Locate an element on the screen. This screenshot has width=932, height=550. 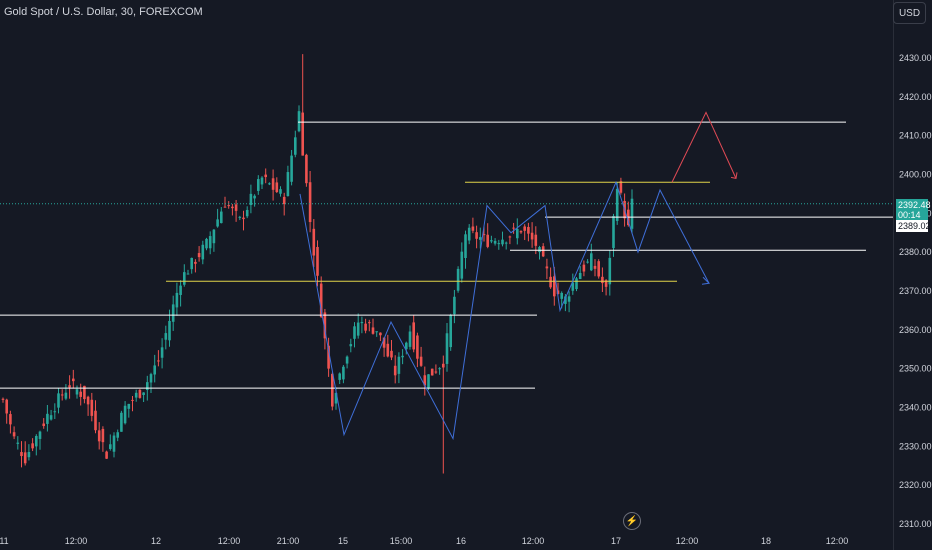
last-price-tag: 2392.48 00:14 is located at coordinates (913, 210).